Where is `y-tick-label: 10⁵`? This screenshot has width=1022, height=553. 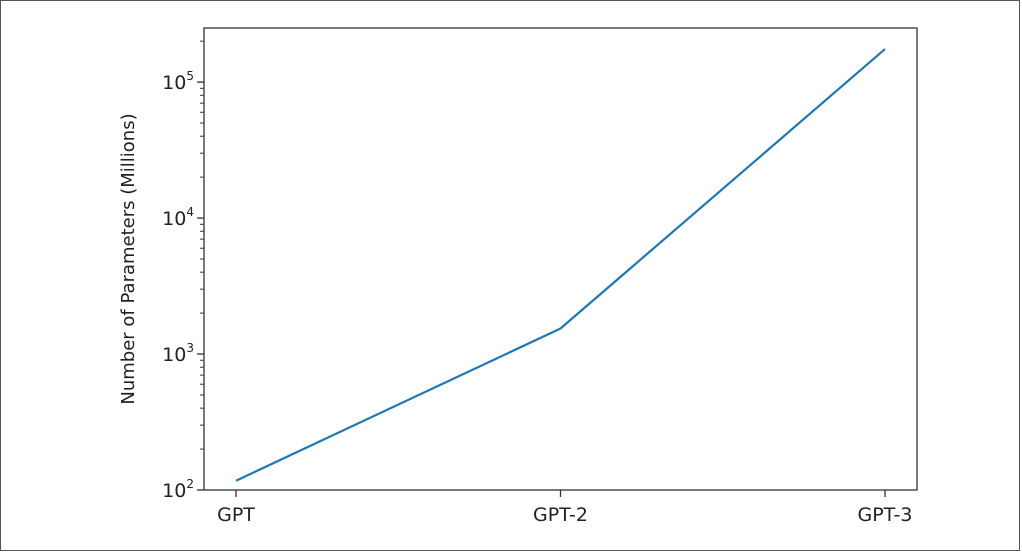 y-tick-label: 10⁵ is located at coordinates (178, 81).